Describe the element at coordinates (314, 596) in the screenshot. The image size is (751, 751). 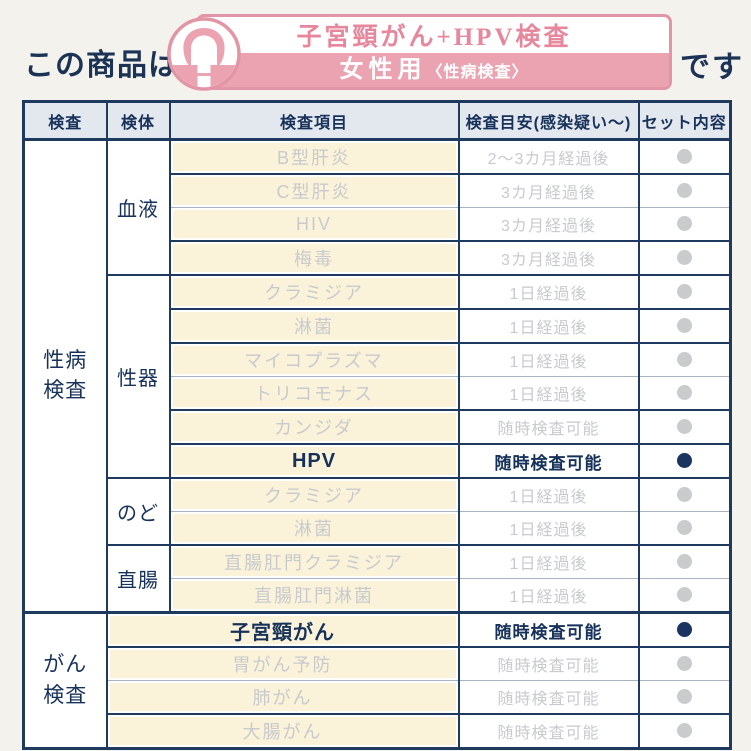
I see `test-item-cell: 直腸肛門淋菌` at that location.